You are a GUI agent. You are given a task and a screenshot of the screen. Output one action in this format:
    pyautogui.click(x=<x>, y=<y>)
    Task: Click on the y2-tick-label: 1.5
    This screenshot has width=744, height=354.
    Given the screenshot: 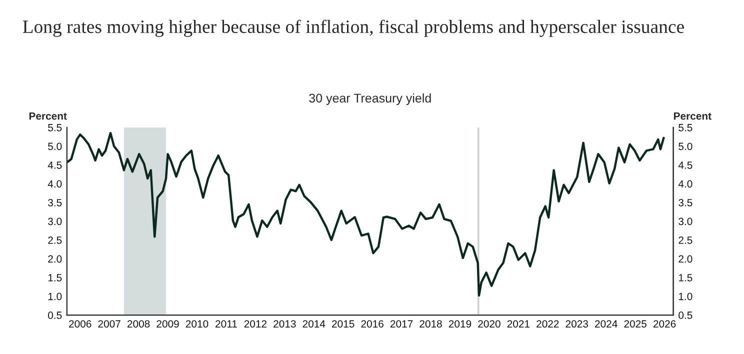 What is the action you would take?
    pyautogui.click(x=685, y=278)
    